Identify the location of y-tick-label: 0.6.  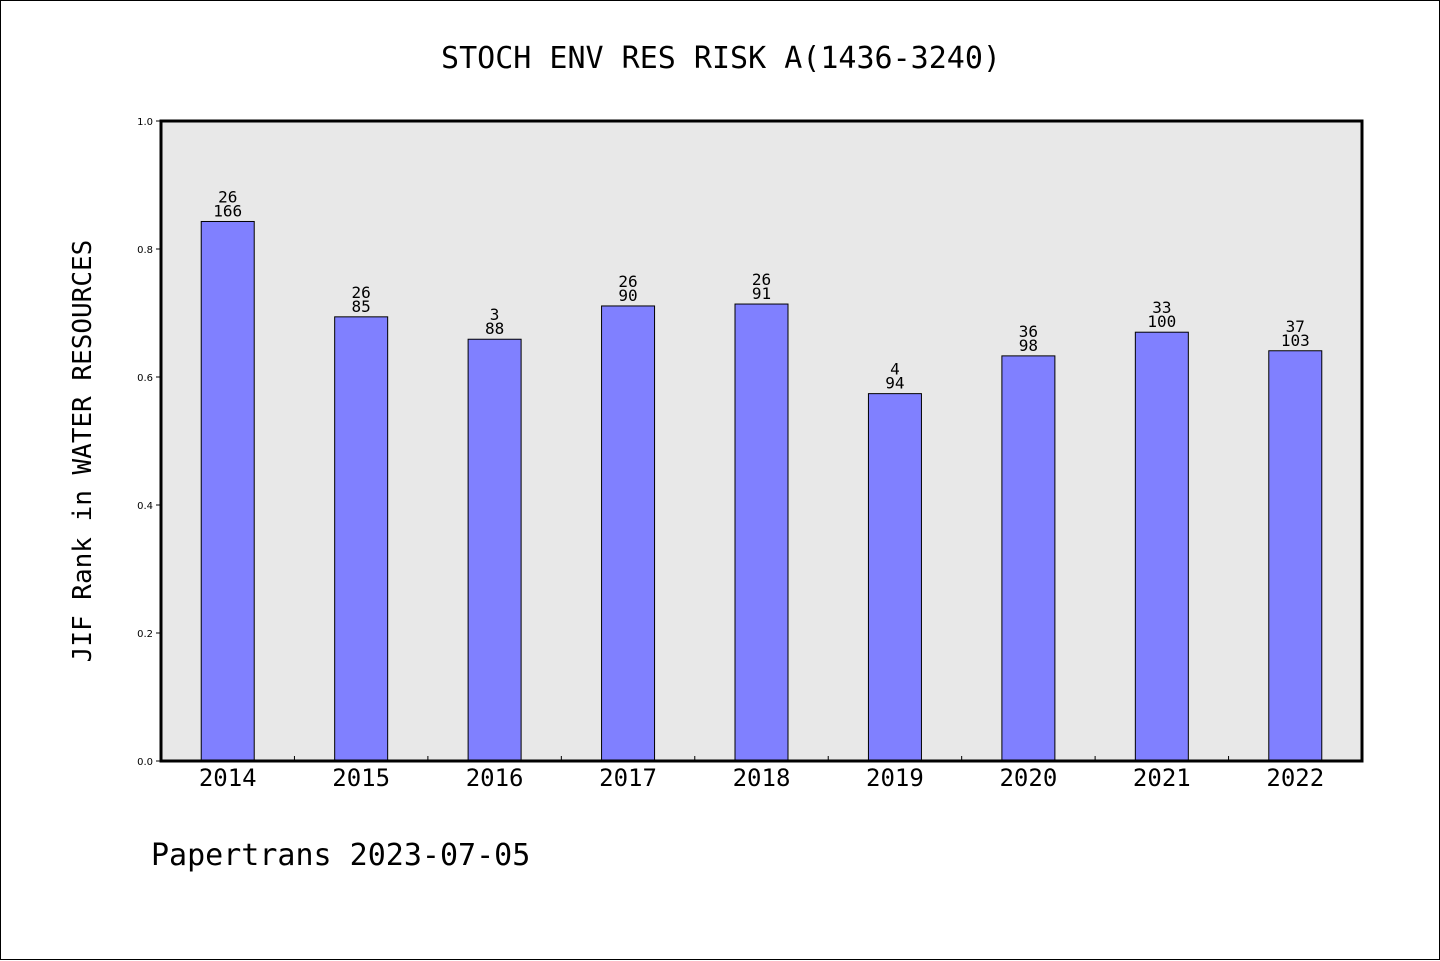
(145, 378).